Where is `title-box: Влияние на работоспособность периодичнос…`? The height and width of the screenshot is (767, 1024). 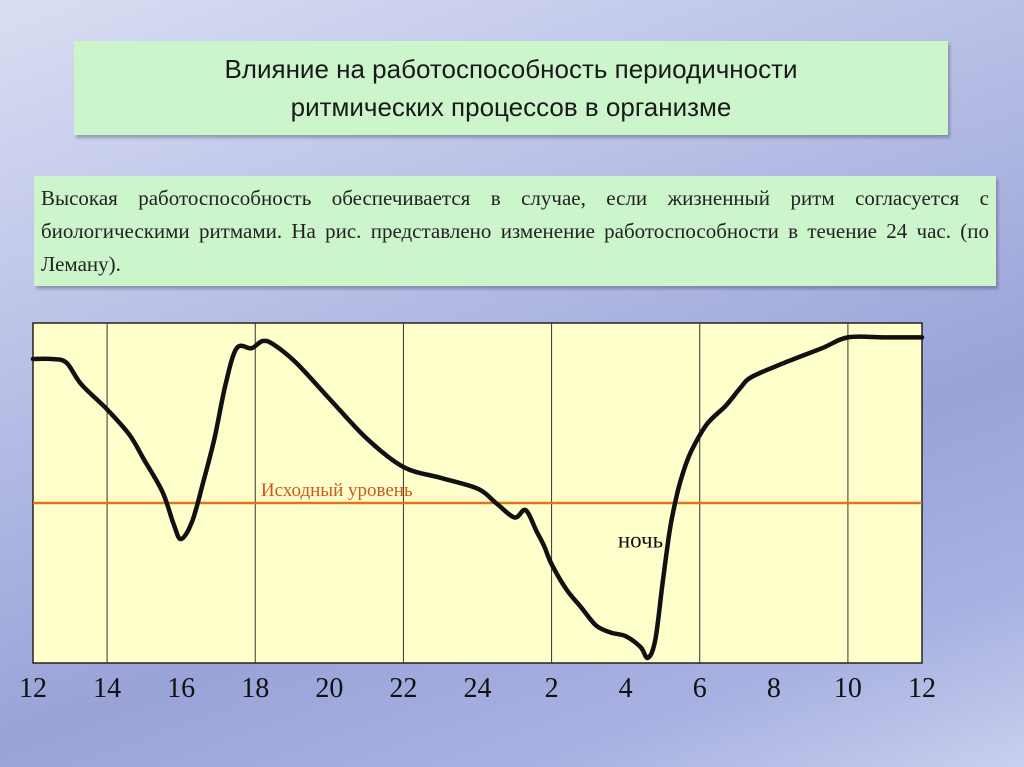
title-box: Влияние на работоспособность периодичнос… is located at coordinates (511, 88).